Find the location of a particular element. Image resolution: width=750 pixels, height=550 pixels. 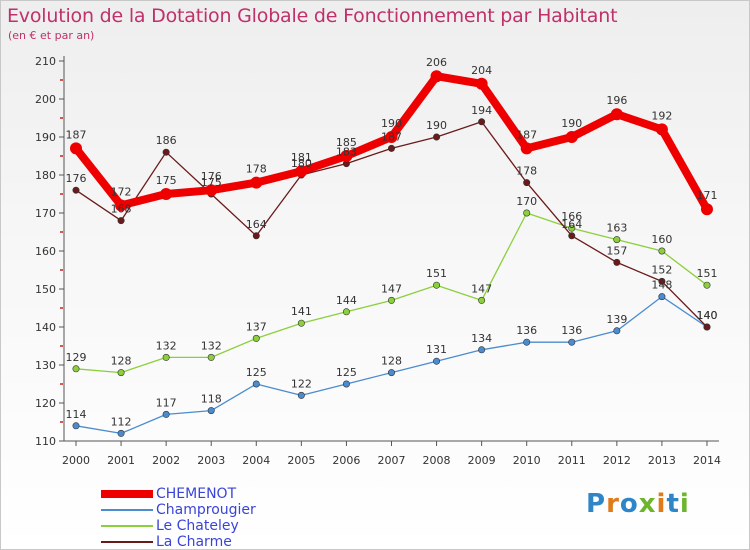

data-label: 132 is located at coordinates (211, 345).